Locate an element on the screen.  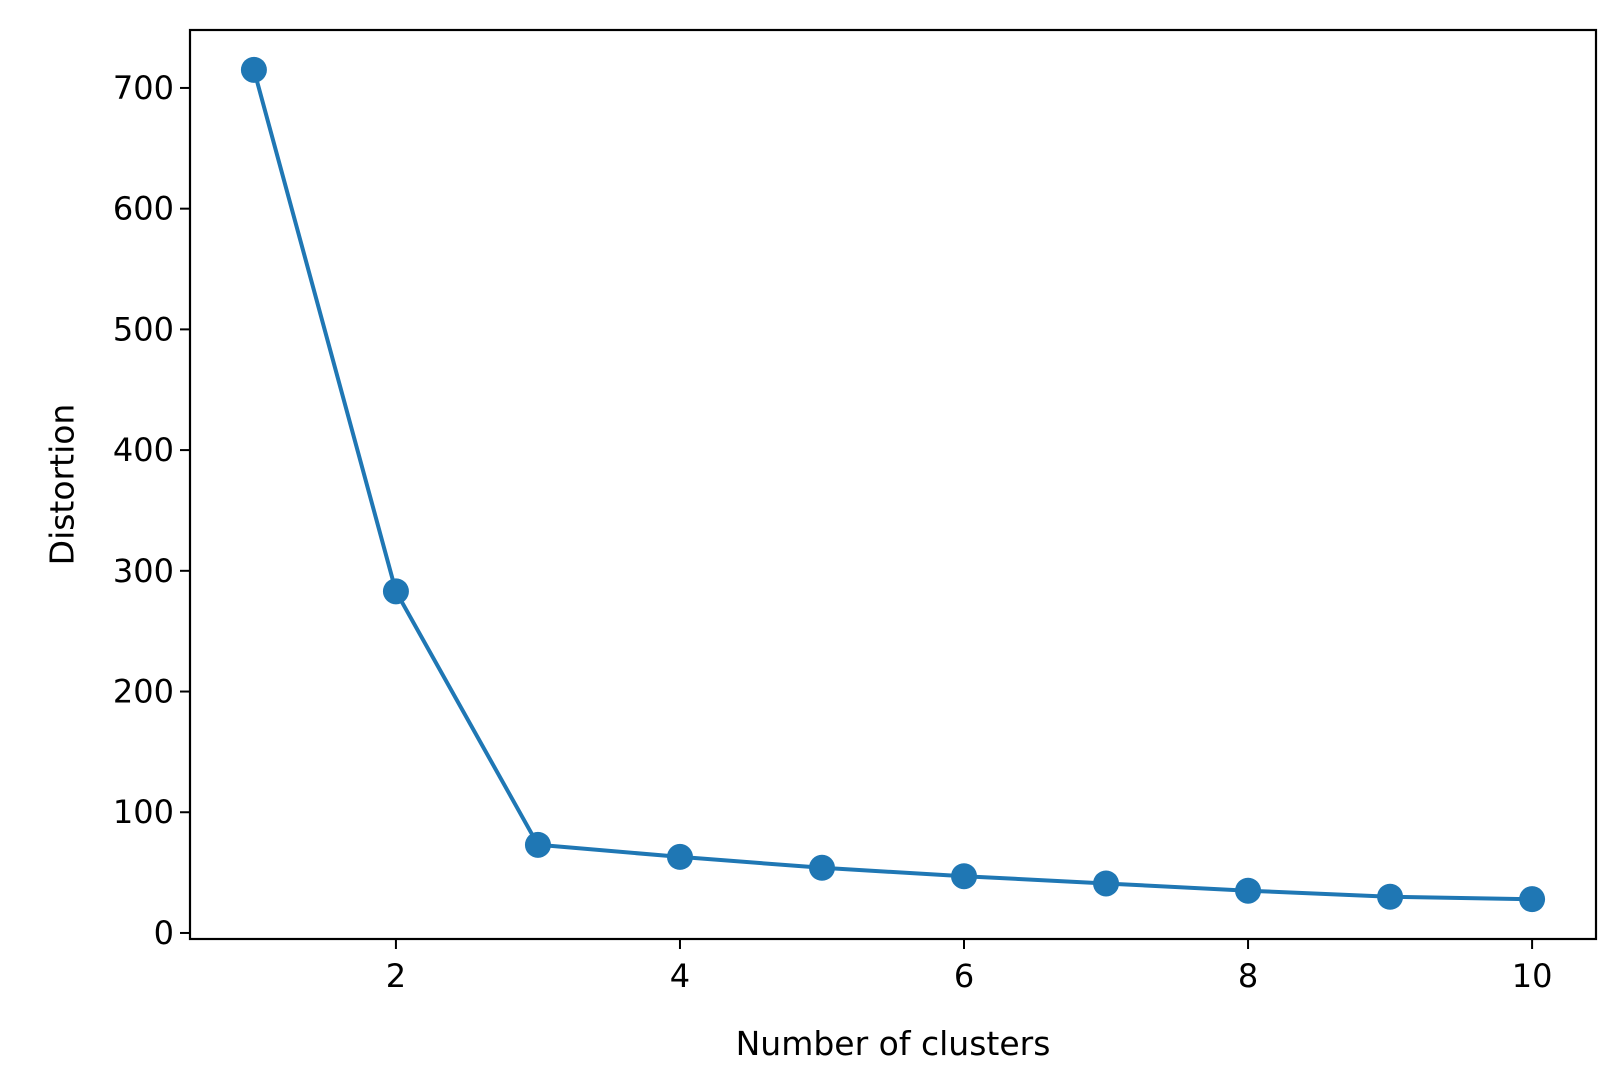
y-tick-label: 600 is located at coordinates (143, 209).